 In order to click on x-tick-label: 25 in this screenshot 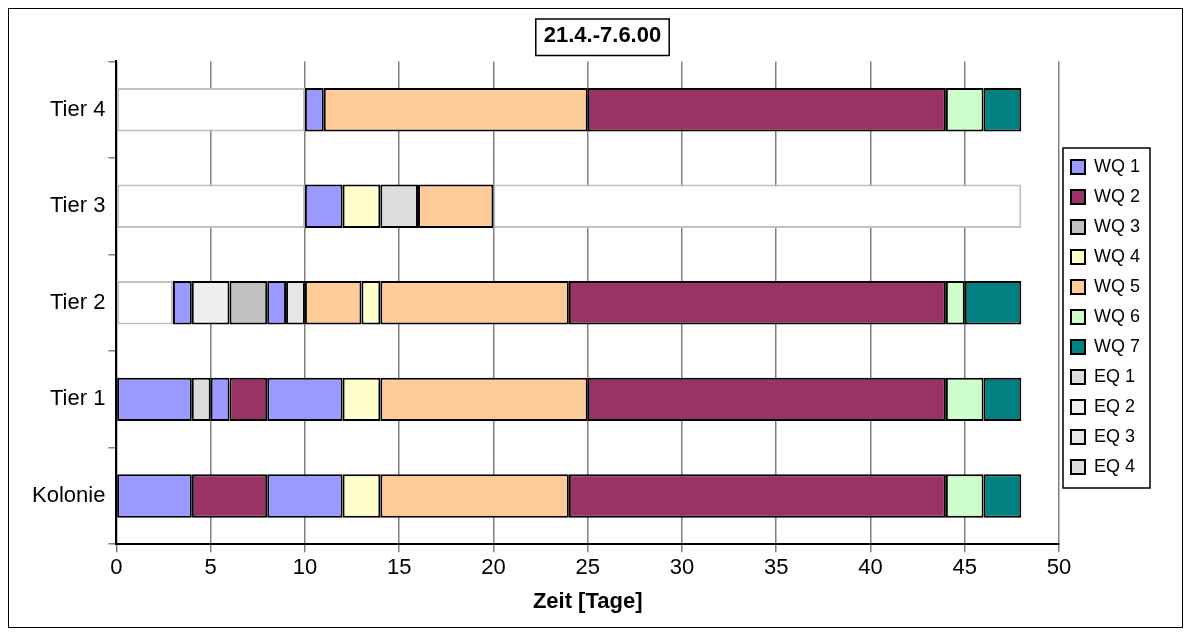, I will do `click(587, 567)`.